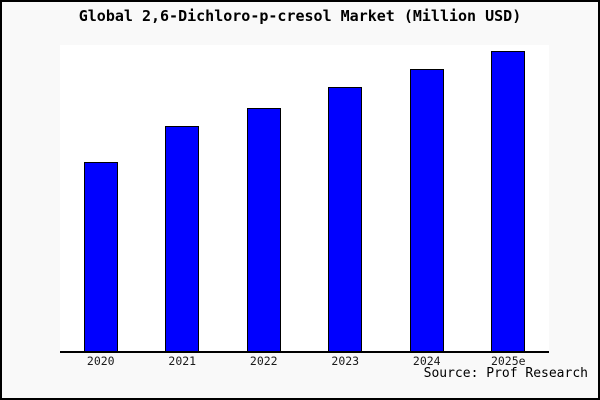  Describe the element at coordinates (508, 201) in the screenshot. I see `bar-2025e` at that location.